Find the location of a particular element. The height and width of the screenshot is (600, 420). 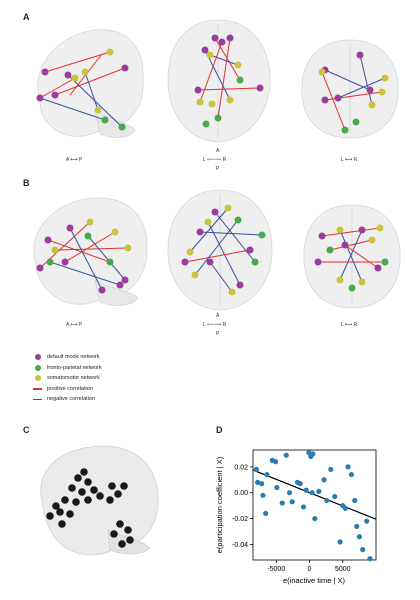

nodes-a-axial is located at coordinates (229, 81).